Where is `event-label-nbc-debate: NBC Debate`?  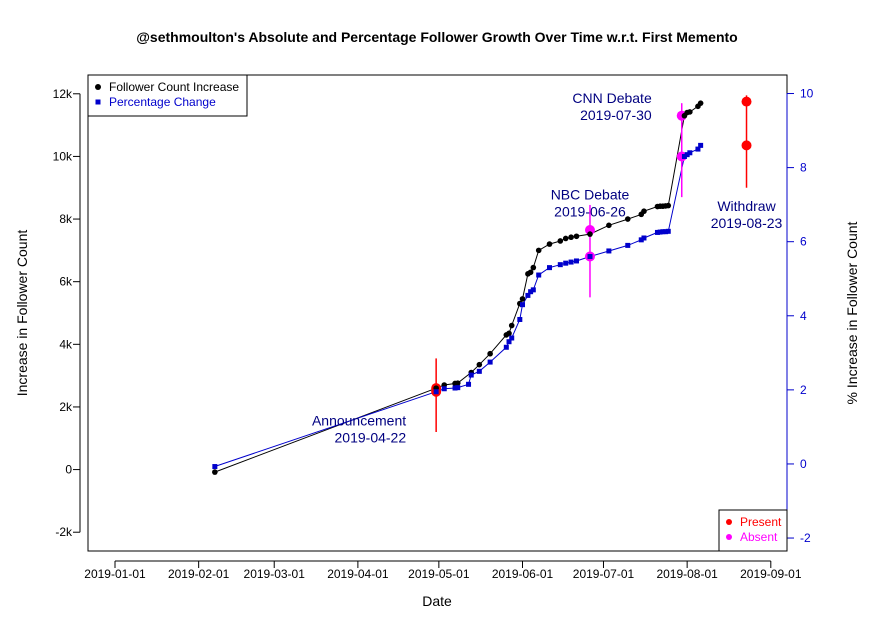 event-label-nbc-debate: NBC Debate is located at coordinates (590, 195).